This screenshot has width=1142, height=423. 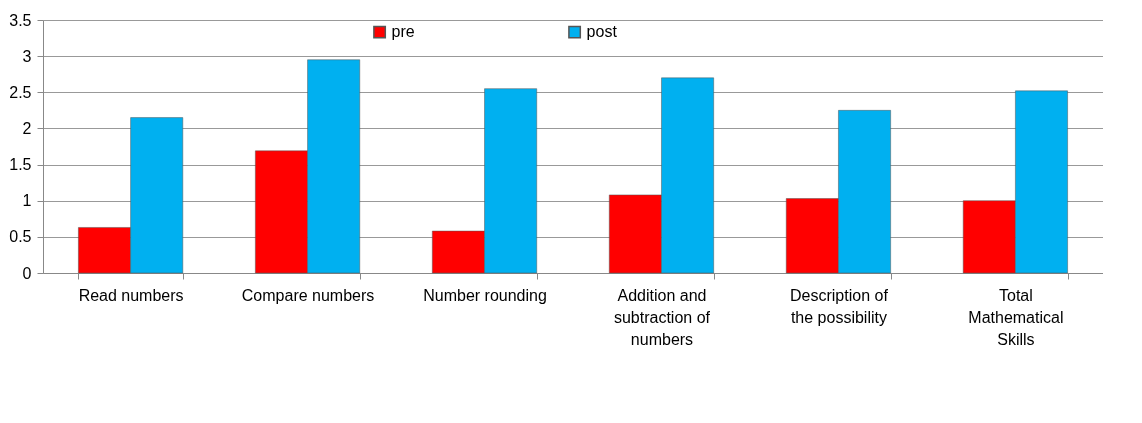 What do you see at coordinates (485, 295) in the screenshot?
I see `x-tick-label: Number rounding` at bounding box center [485, 295].